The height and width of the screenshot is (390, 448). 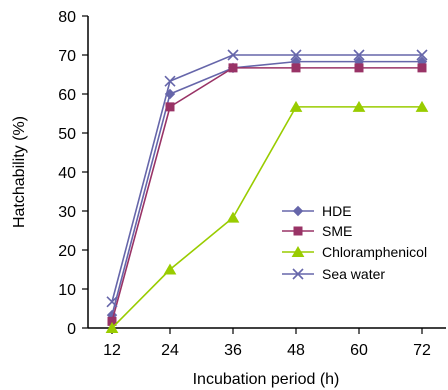 I want to click on legend-label-sme: SME, so click(x=337, y=231).